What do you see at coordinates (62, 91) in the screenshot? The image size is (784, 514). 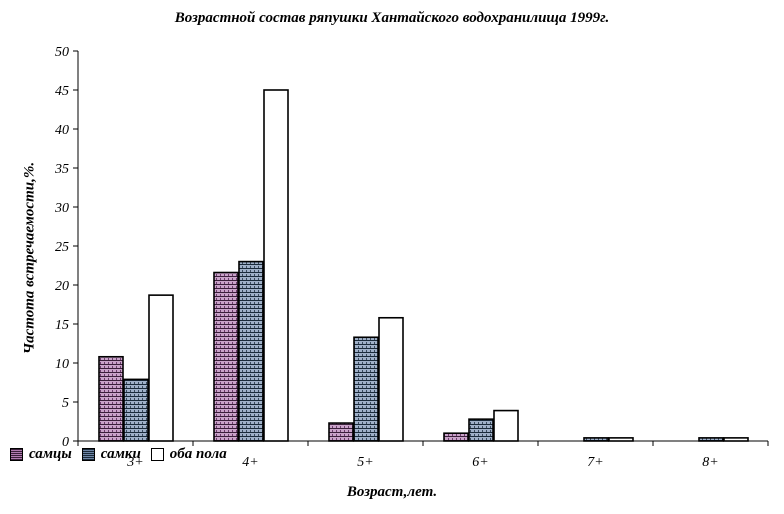 I see `y-tick-label: 45` at bounding box center [62, 91].